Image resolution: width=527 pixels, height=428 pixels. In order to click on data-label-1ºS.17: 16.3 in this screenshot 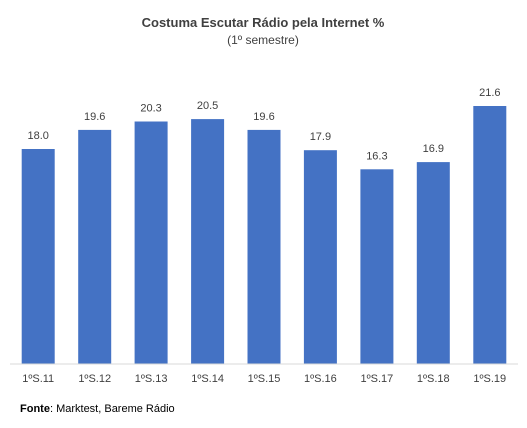, I will do `click(376, 156)`.